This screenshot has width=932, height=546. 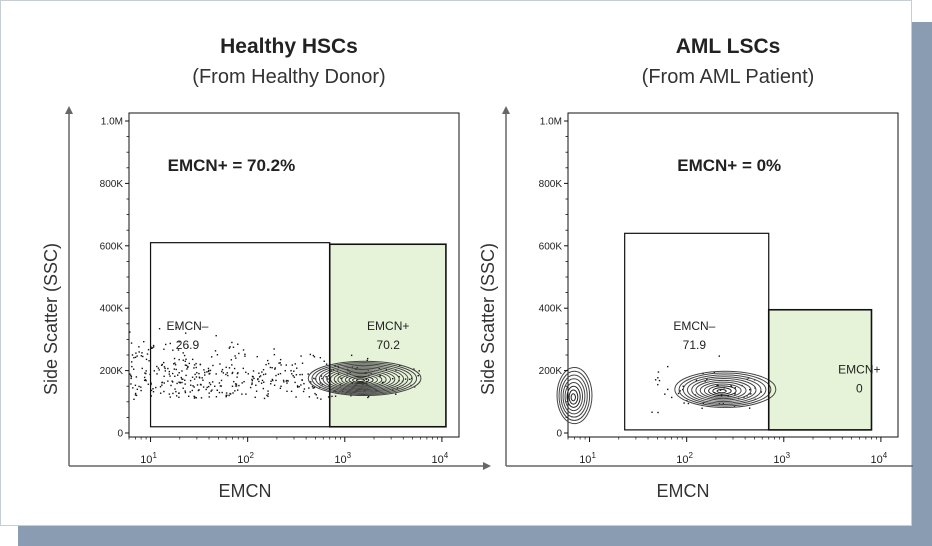 What do you see at coordinates (154, 455) in the screenshot?
I see `x-tick-exponent: 1` at bounding box center [154, 455].